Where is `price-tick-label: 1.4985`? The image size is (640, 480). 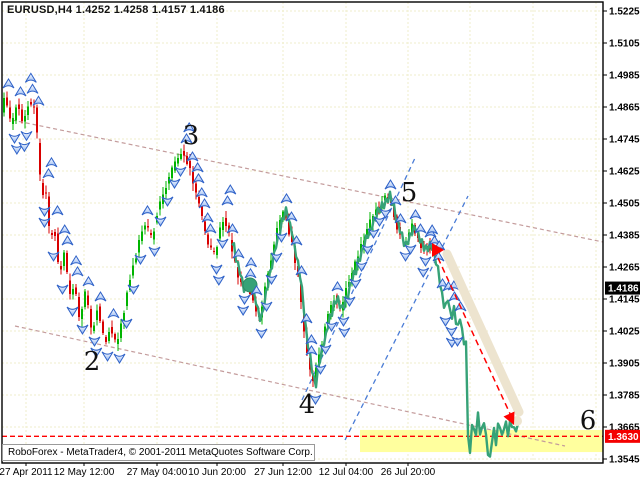 price-tick-label: 1.4985 is located at coordinates (624, 76).